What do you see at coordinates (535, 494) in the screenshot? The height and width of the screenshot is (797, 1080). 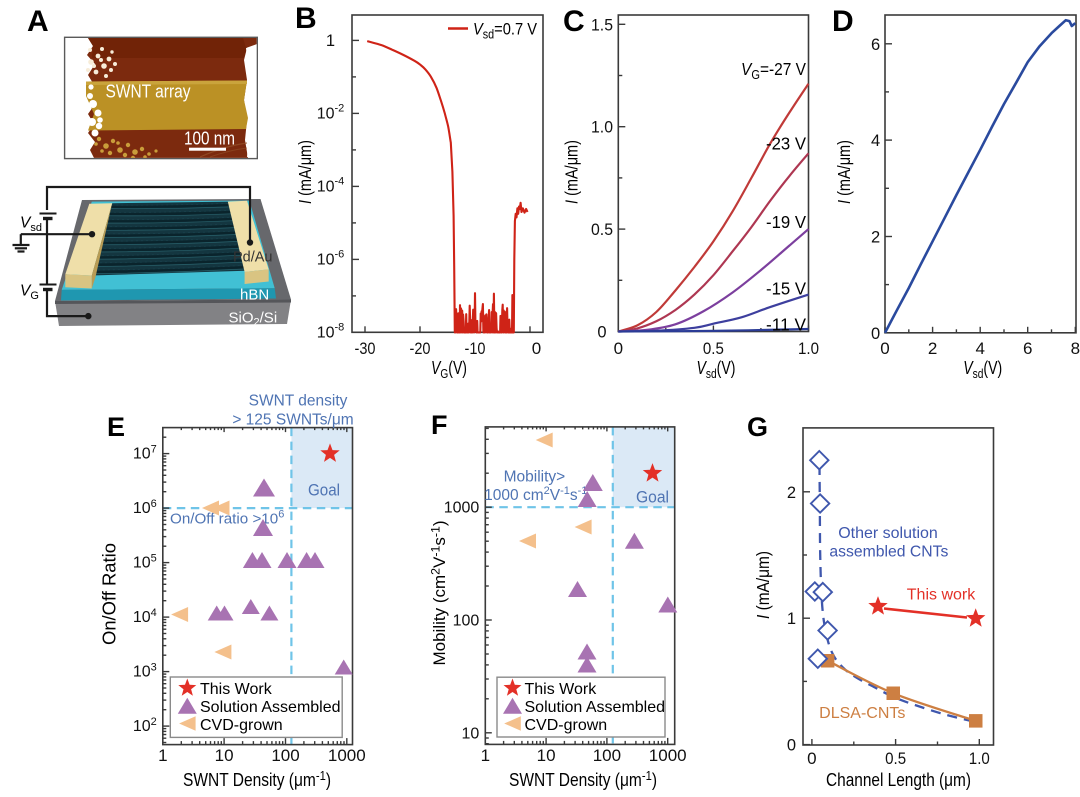 I see `svg-text: 1000 cm2V-1s-1` at bounding box center [535, 494].